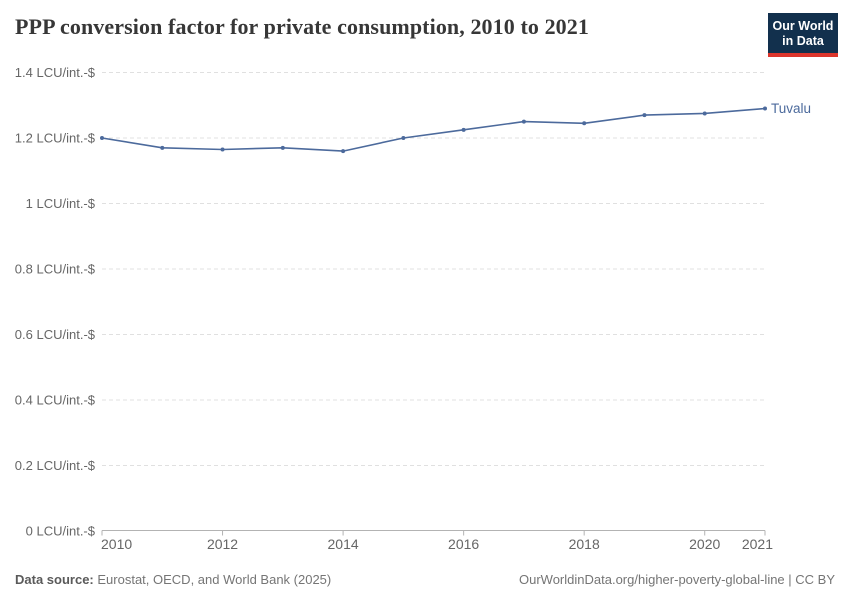 The height and width of the screenshot is (600, 850). I want to click on x-axis-label: 2020, so click(704, 544).